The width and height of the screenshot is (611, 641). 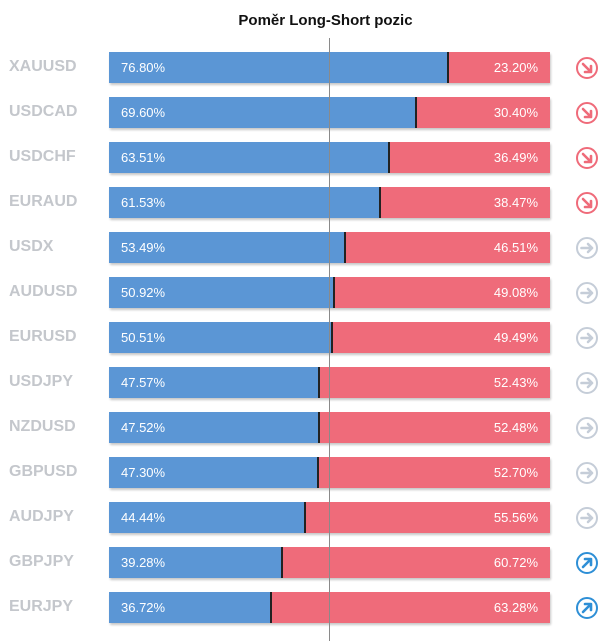 What do you see at coordinates (515, 337) in the screenshot?
I see `short-percent-label: 49.49%` at bounding box center [515, 337].